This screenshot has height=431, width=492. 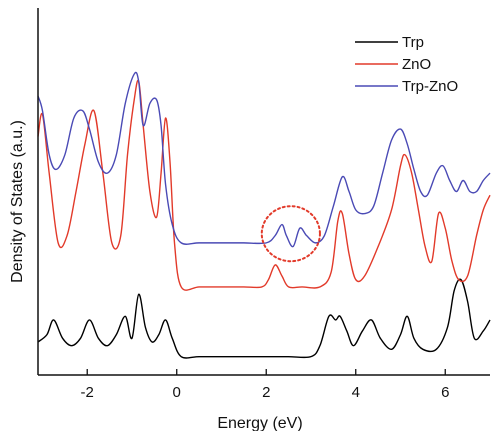 What do you see at coordinates (356, 392) in the screenshot?
I see `x-tick-label: 4` at bounding box center [356, 392].